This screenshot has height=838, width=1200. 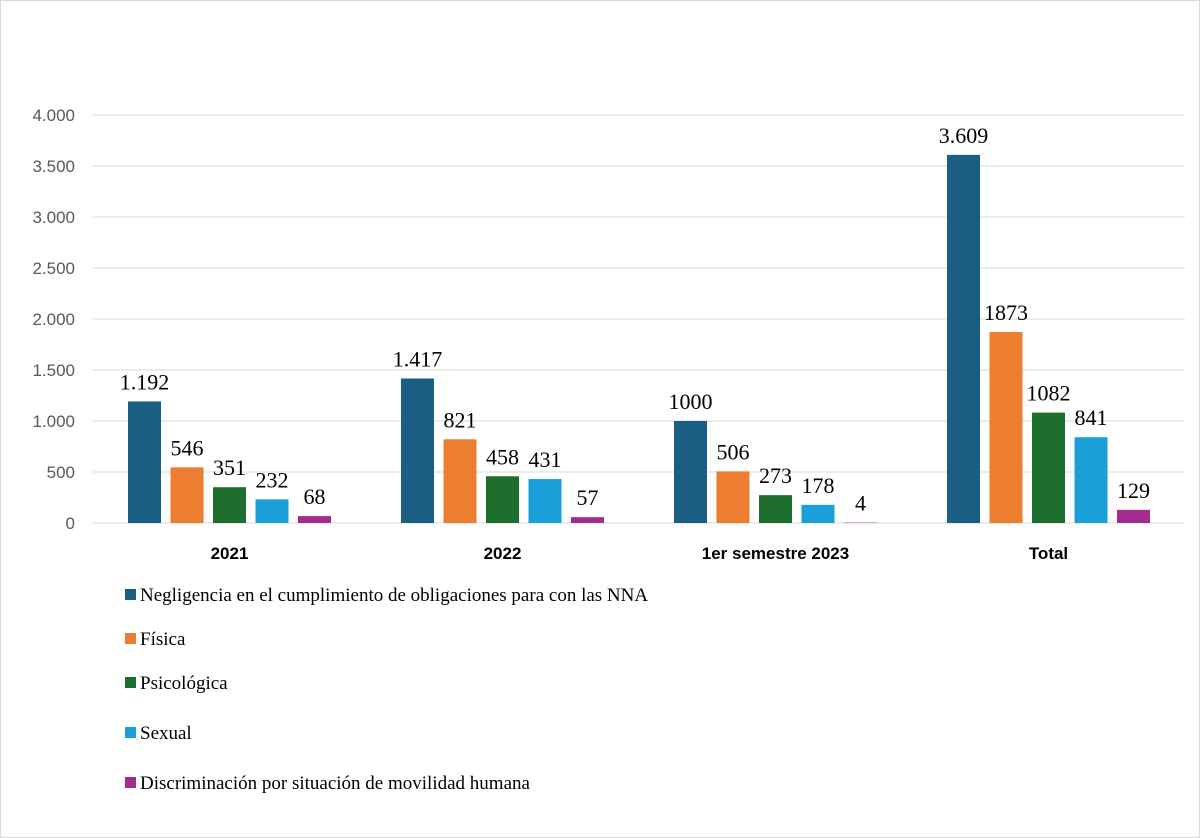 What do you see at coordinates (588, 497) in the screenshot?
I see `data-label: 57` at bounding box center [588, 497].